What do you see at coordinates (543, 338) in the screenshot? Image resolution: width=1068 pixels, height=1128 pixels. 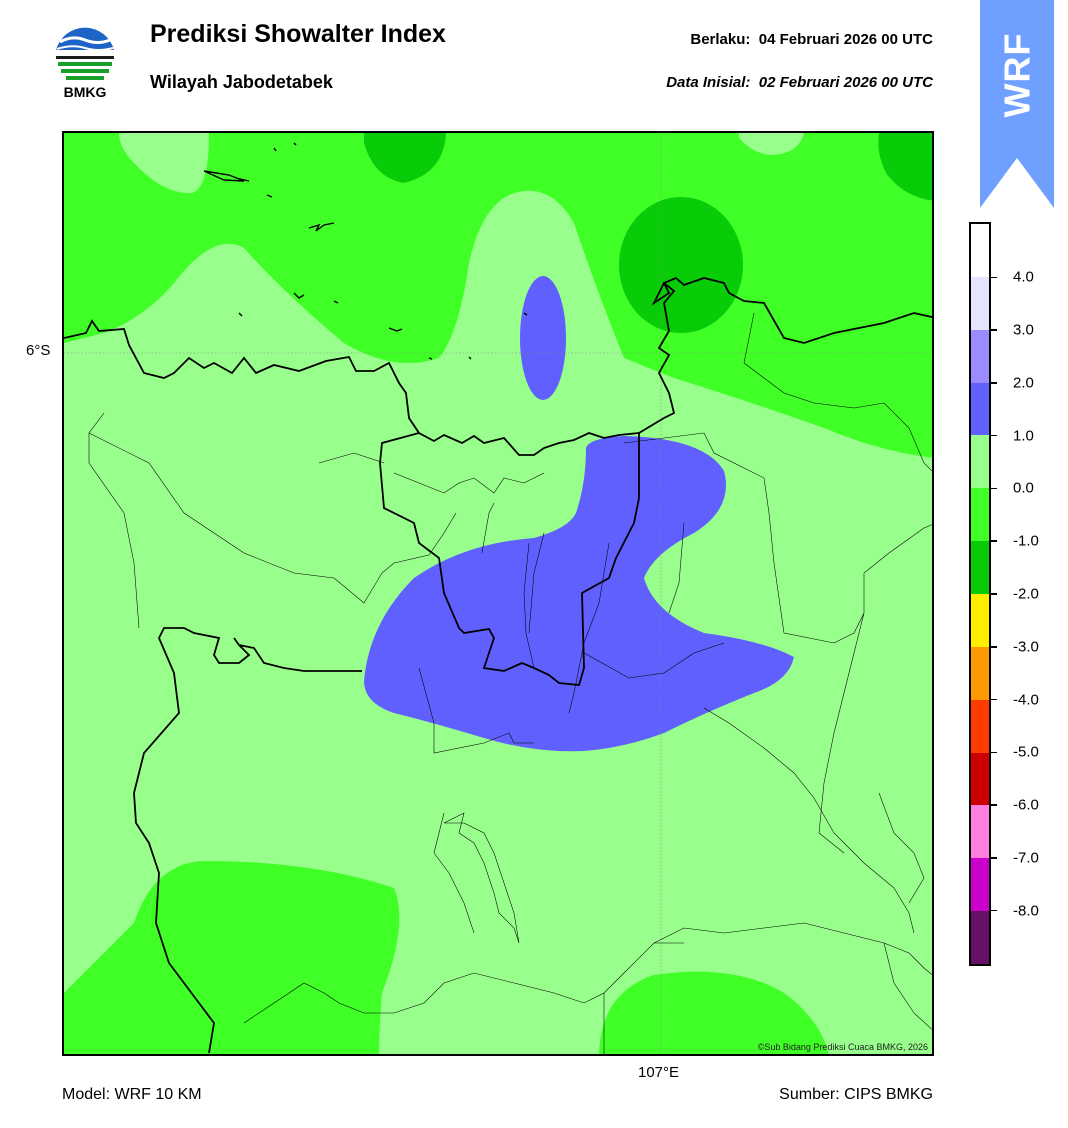 I see `region-blue-north-cell` at bounding box center [543, 338].